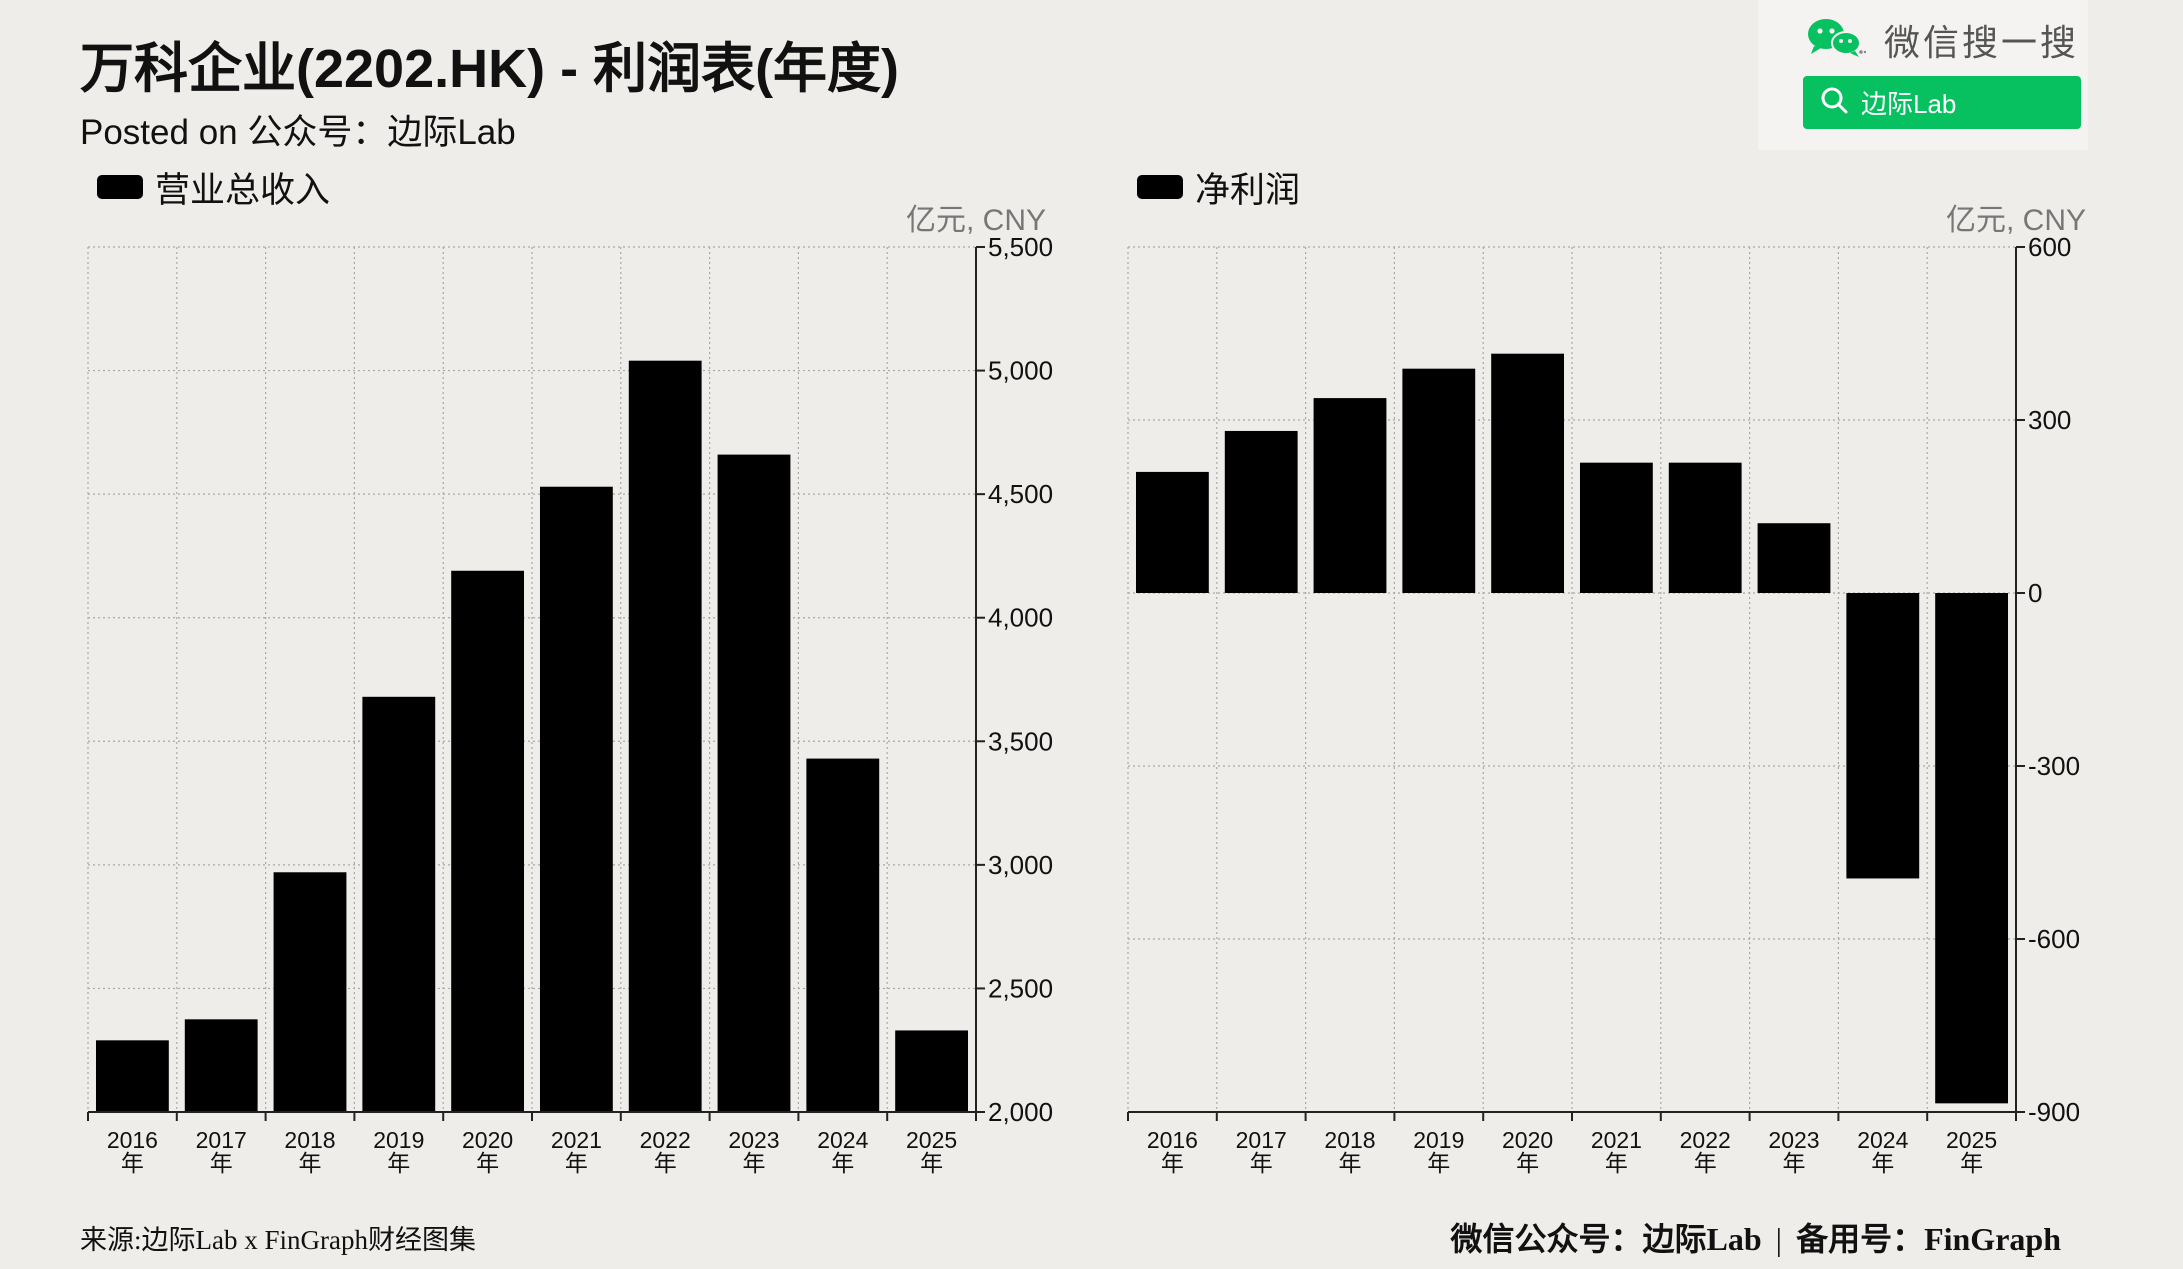  Describe the element at coordinates (298, 132) in the screenshot. I see `page-subtitle: Posted on 公众号：边际Lab` at that location.